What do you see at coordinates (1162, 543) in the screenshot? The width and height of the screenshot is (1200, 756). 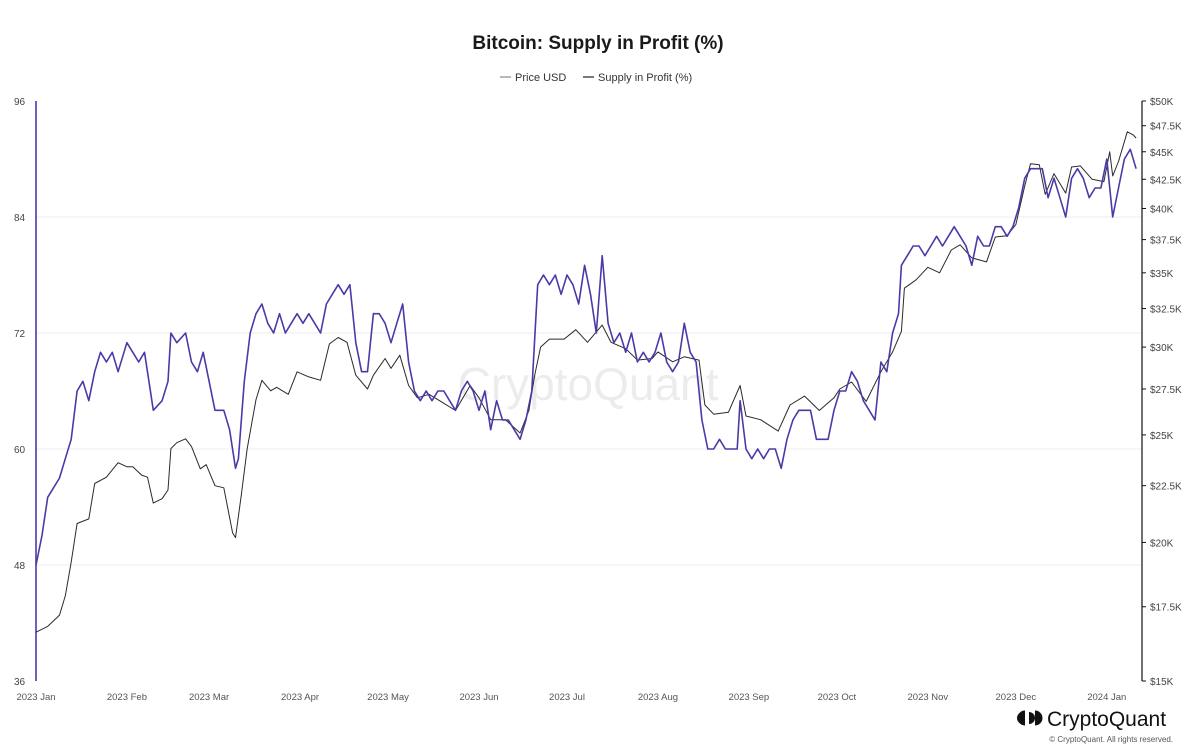 I see `y-right-tick-label: $20K` at bounding box center [1162, 543].